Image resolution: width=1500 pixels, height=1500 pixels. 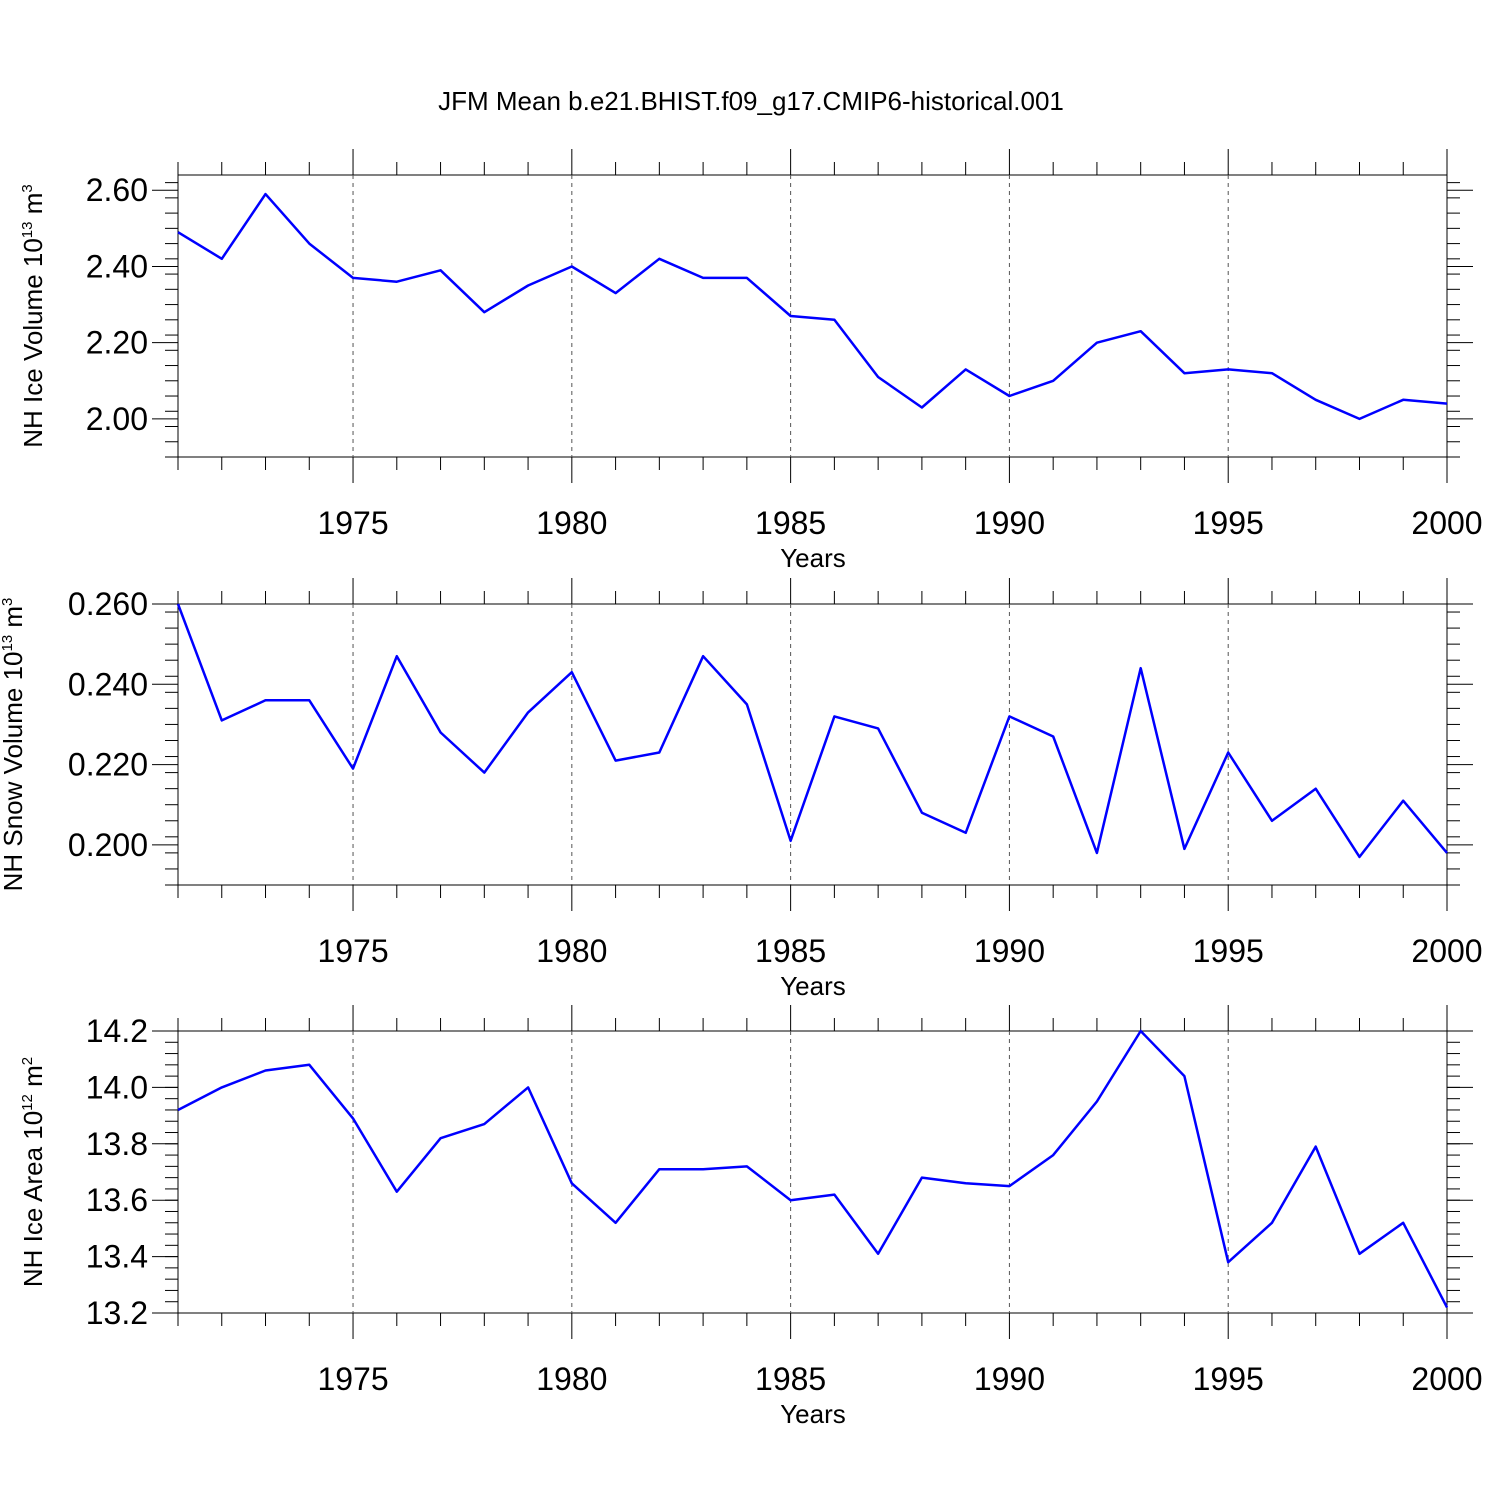 What do you see at coordinates (108, 845) in the screenshot?
I see `y-tick-label: 0.200` at bounding box center [108, 845].